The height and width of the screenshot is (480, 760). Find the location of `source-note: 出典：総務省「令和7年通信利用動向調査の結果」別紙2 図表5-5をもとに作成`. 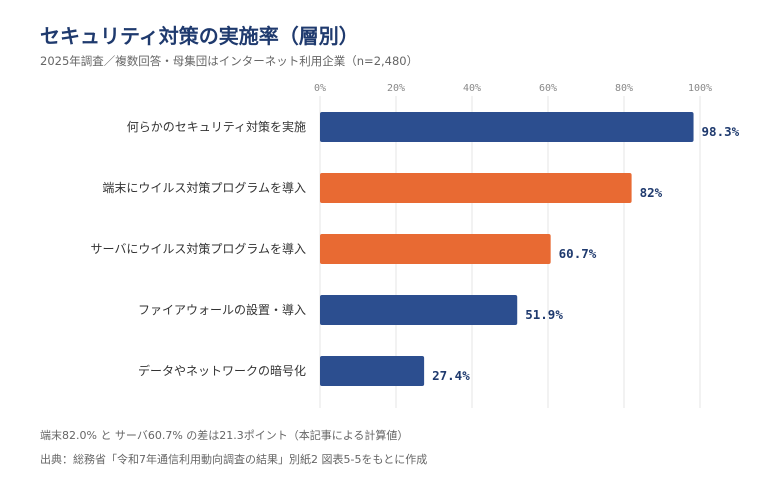

source-note: 出典：総務省「令和7年通信利用動向調査の結果」別紙2 図表5-5をもとに作成 is located at coordinates (234, 459).